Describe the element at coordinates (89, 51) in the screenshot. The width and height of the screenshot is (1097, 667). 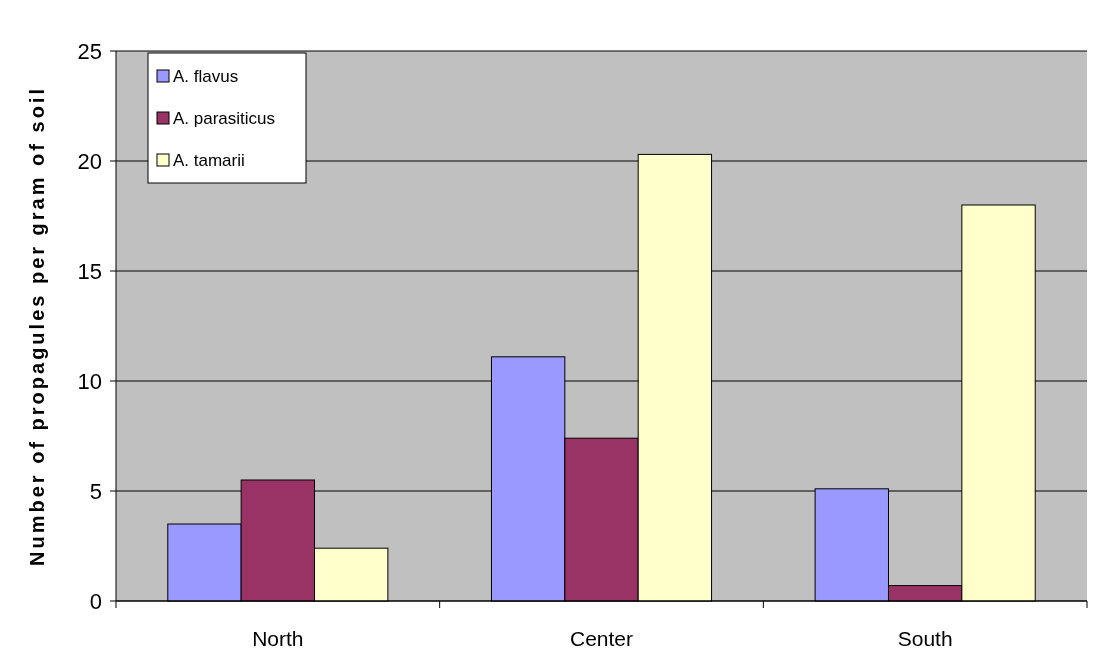
I see `y-tick-label: 25` at that location.